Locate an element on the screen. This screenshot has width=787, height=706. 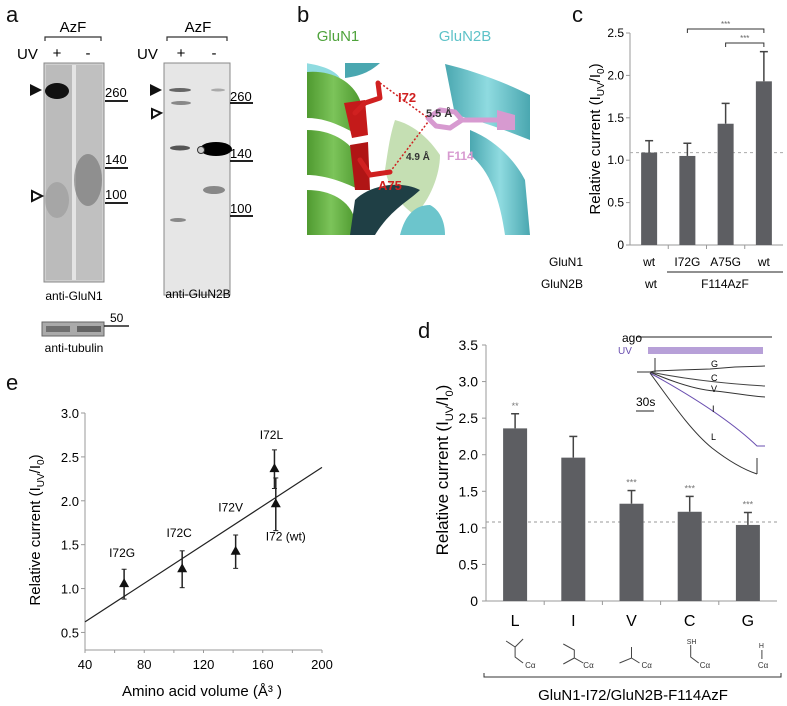
panel-e-ytick-label: 1.0 is located at coordinates (70, 589).